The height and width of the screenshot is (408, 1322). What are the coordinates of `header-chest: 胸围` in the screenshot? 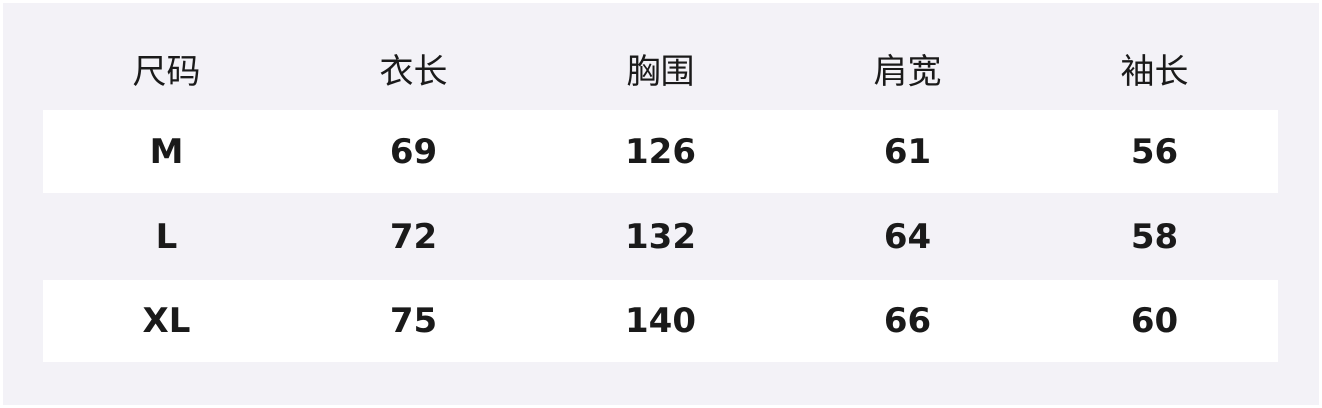 It's located at (660, 71).